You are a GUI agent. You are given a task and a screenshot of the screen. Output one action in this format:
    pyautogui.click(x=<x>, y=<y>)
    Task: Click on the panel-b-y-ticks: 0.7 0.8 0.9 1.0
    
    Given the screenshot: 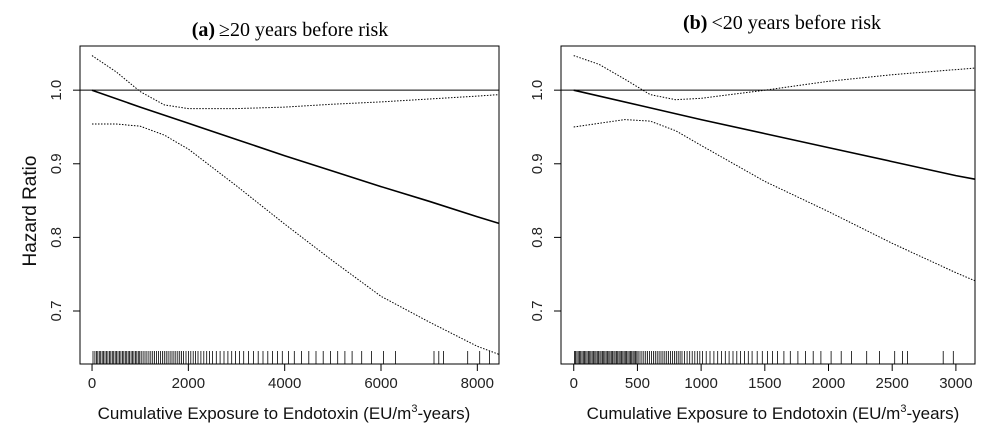 What is the action you would take?
    pyautogui.click(x=545, y=201)
    